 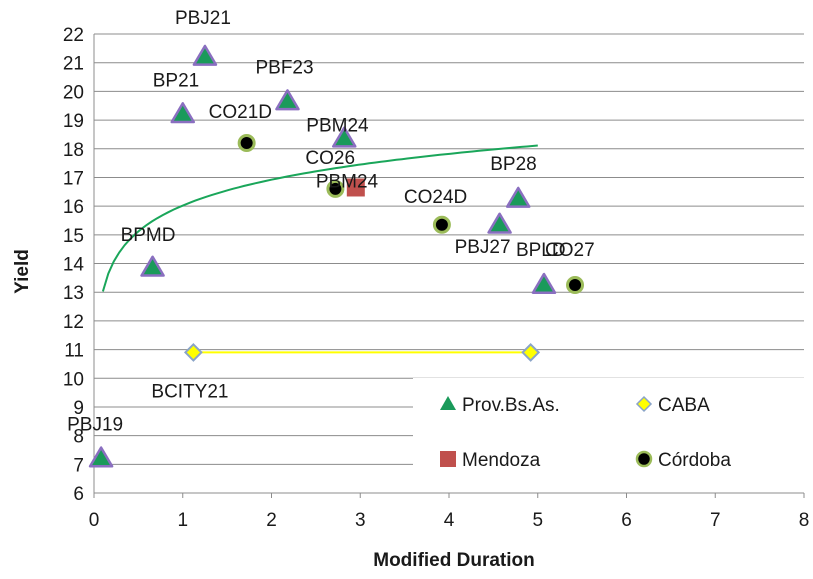 What do you see at coordinates (182, 113) in the screenshot?
I see `point-prov-bs-as-bp21` at bounding box center [182, 113].